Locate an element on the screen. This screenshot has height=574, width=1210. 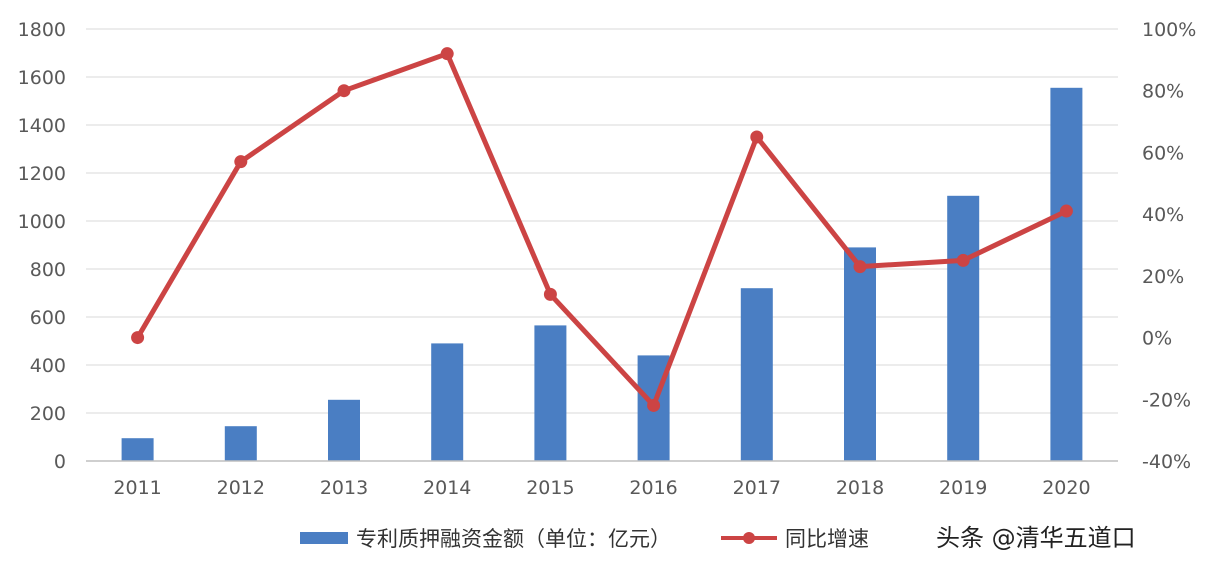
legend-line-swatch is located at coordinates (749, 538).